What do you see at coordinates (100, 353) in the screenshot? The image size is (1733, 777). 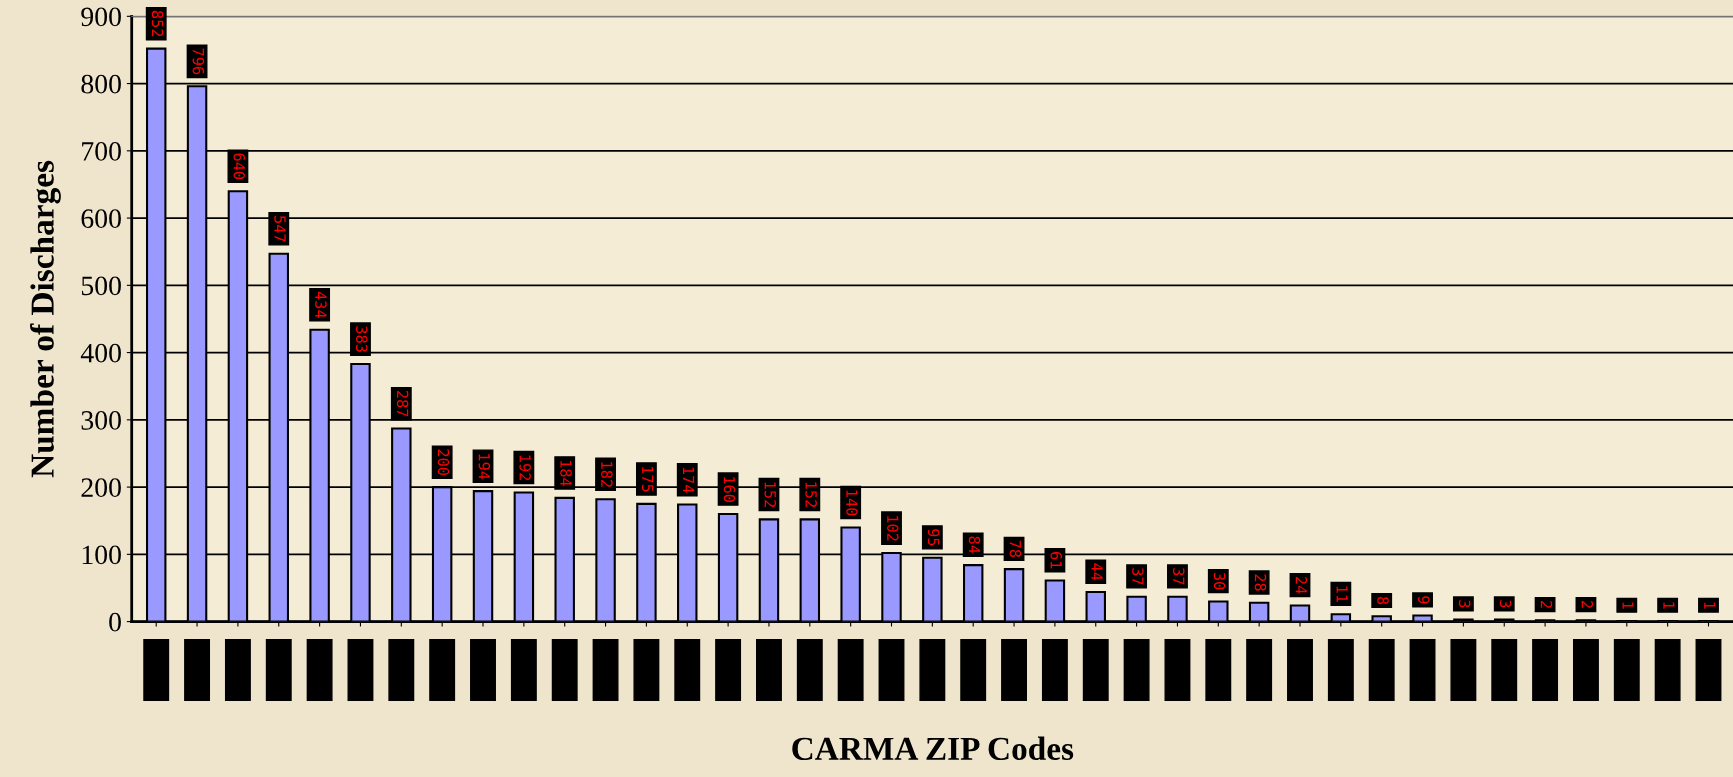 I see `y-tick-label: 400` at bounding box center [100, 353].